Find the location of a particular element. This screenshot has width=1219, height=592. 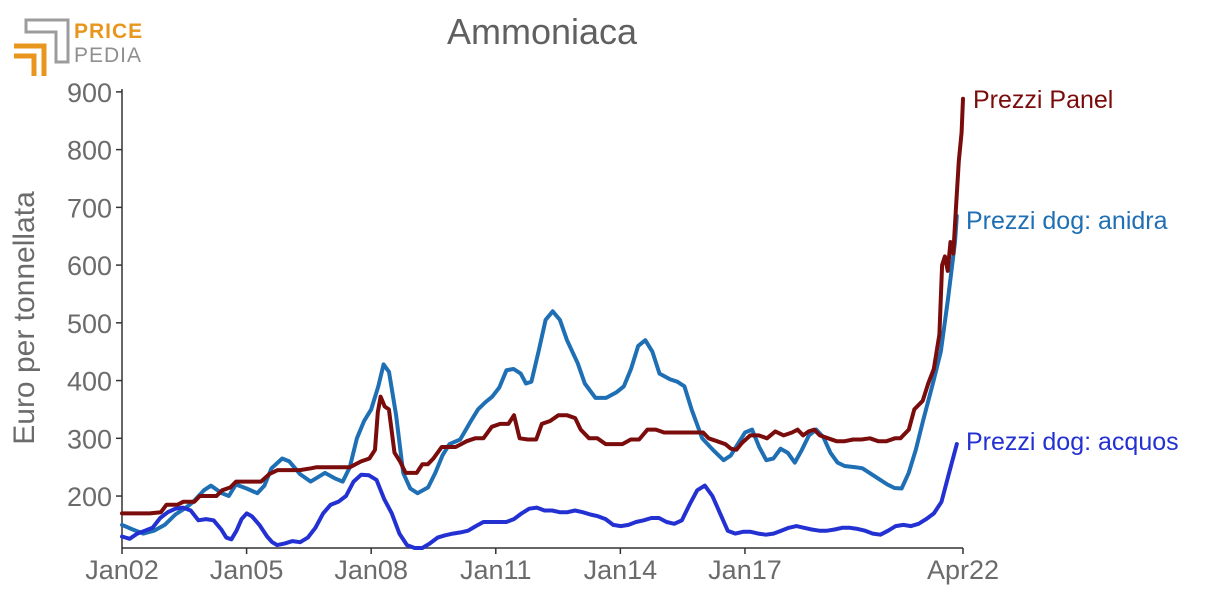

y-axis-title: Euro per tonnellata is located at coordinates (24, 318).